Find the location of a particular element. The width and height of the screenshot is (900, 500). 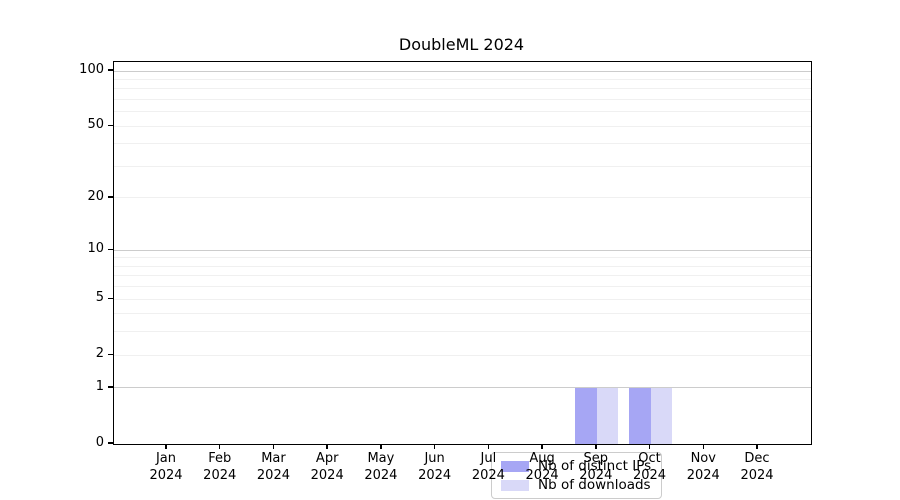

y-tick-label-100: 100 is located at coordinates (91, 70).